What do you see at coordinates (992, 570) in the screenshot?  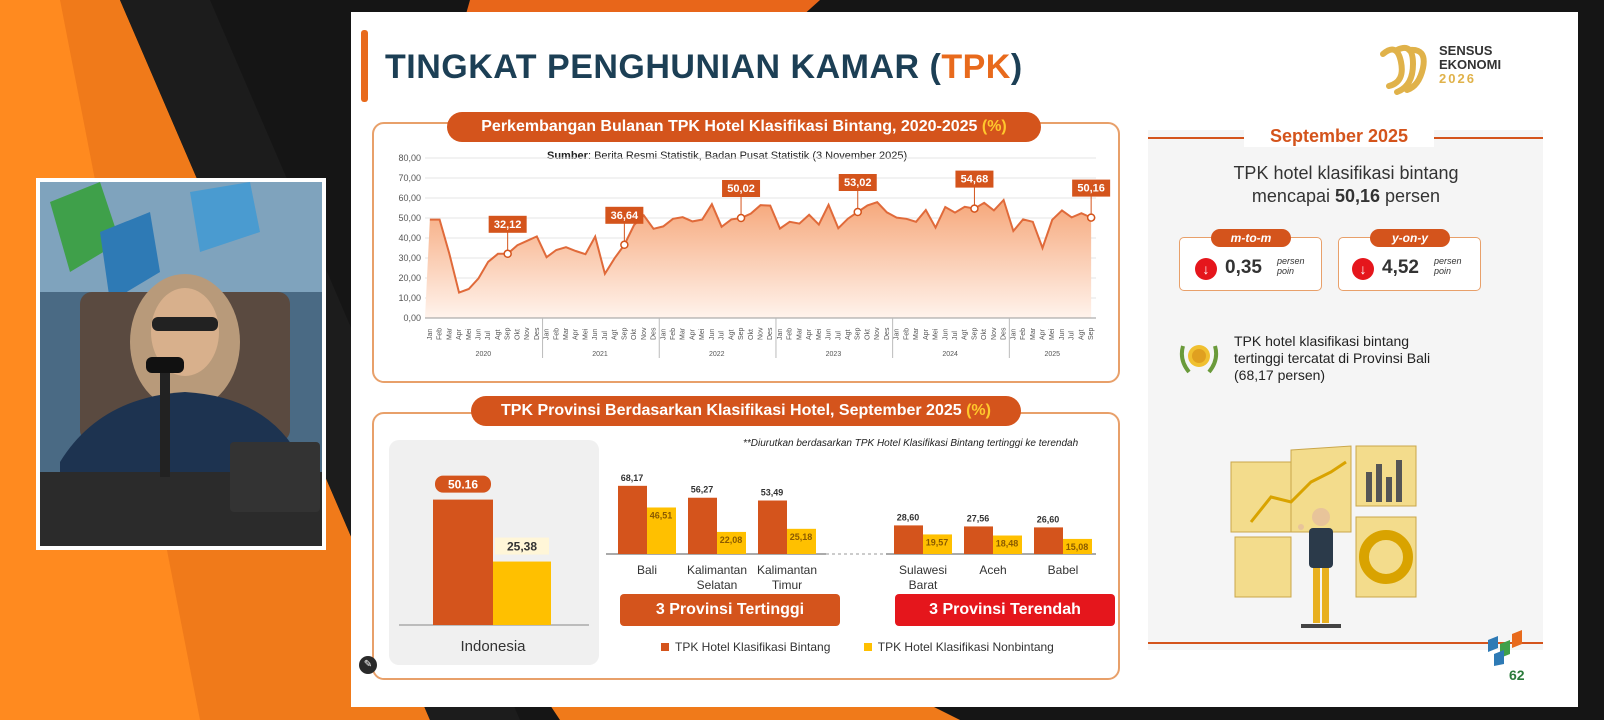 I see `province-category-label: Aceh` at bounding box center [992, 570].